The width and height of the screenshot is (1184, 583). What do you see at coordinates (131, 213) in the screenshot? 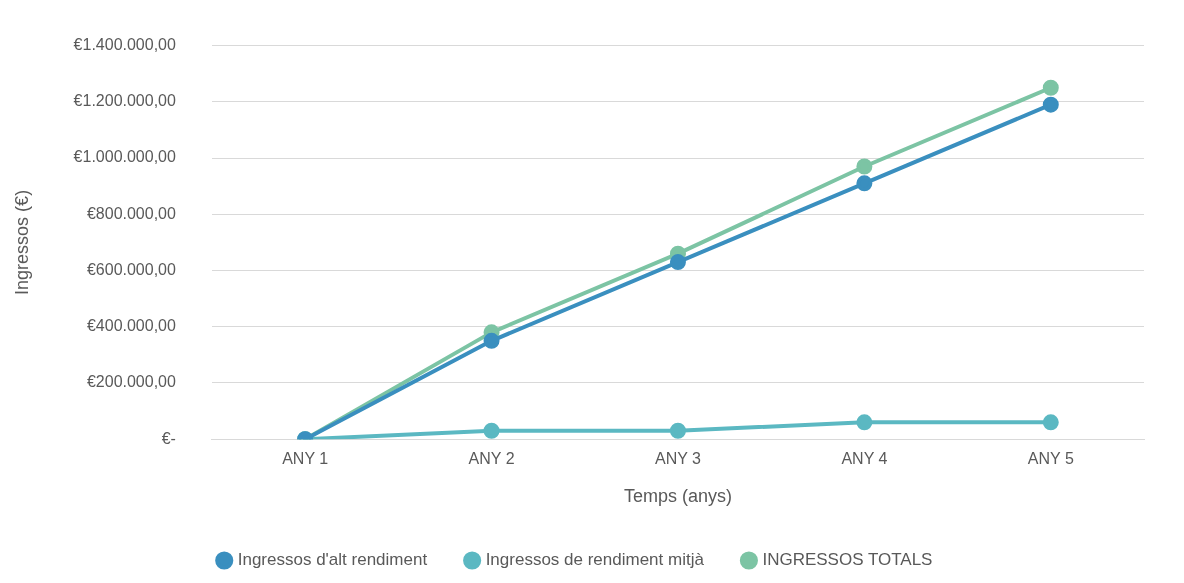
I see `y-tick-label: €800.000,00` at bounding box center [131, 213].